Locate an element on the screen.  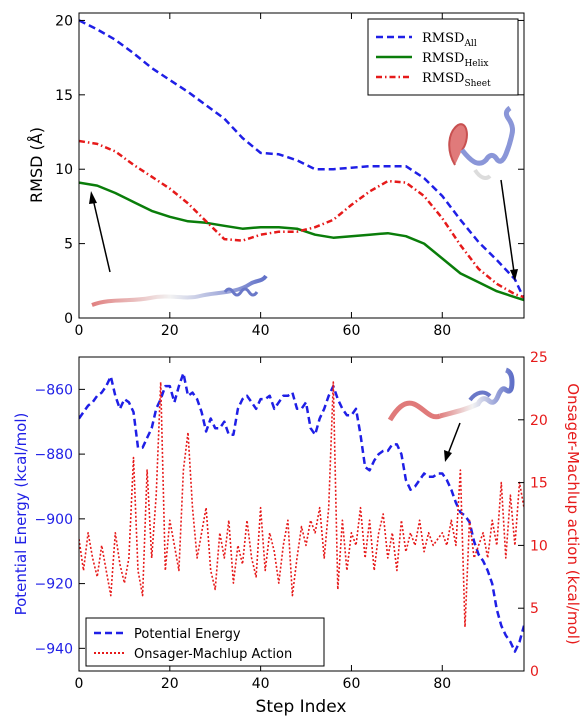
bottom-y2-tick-label: 5 is located at coordinates (534, 609).